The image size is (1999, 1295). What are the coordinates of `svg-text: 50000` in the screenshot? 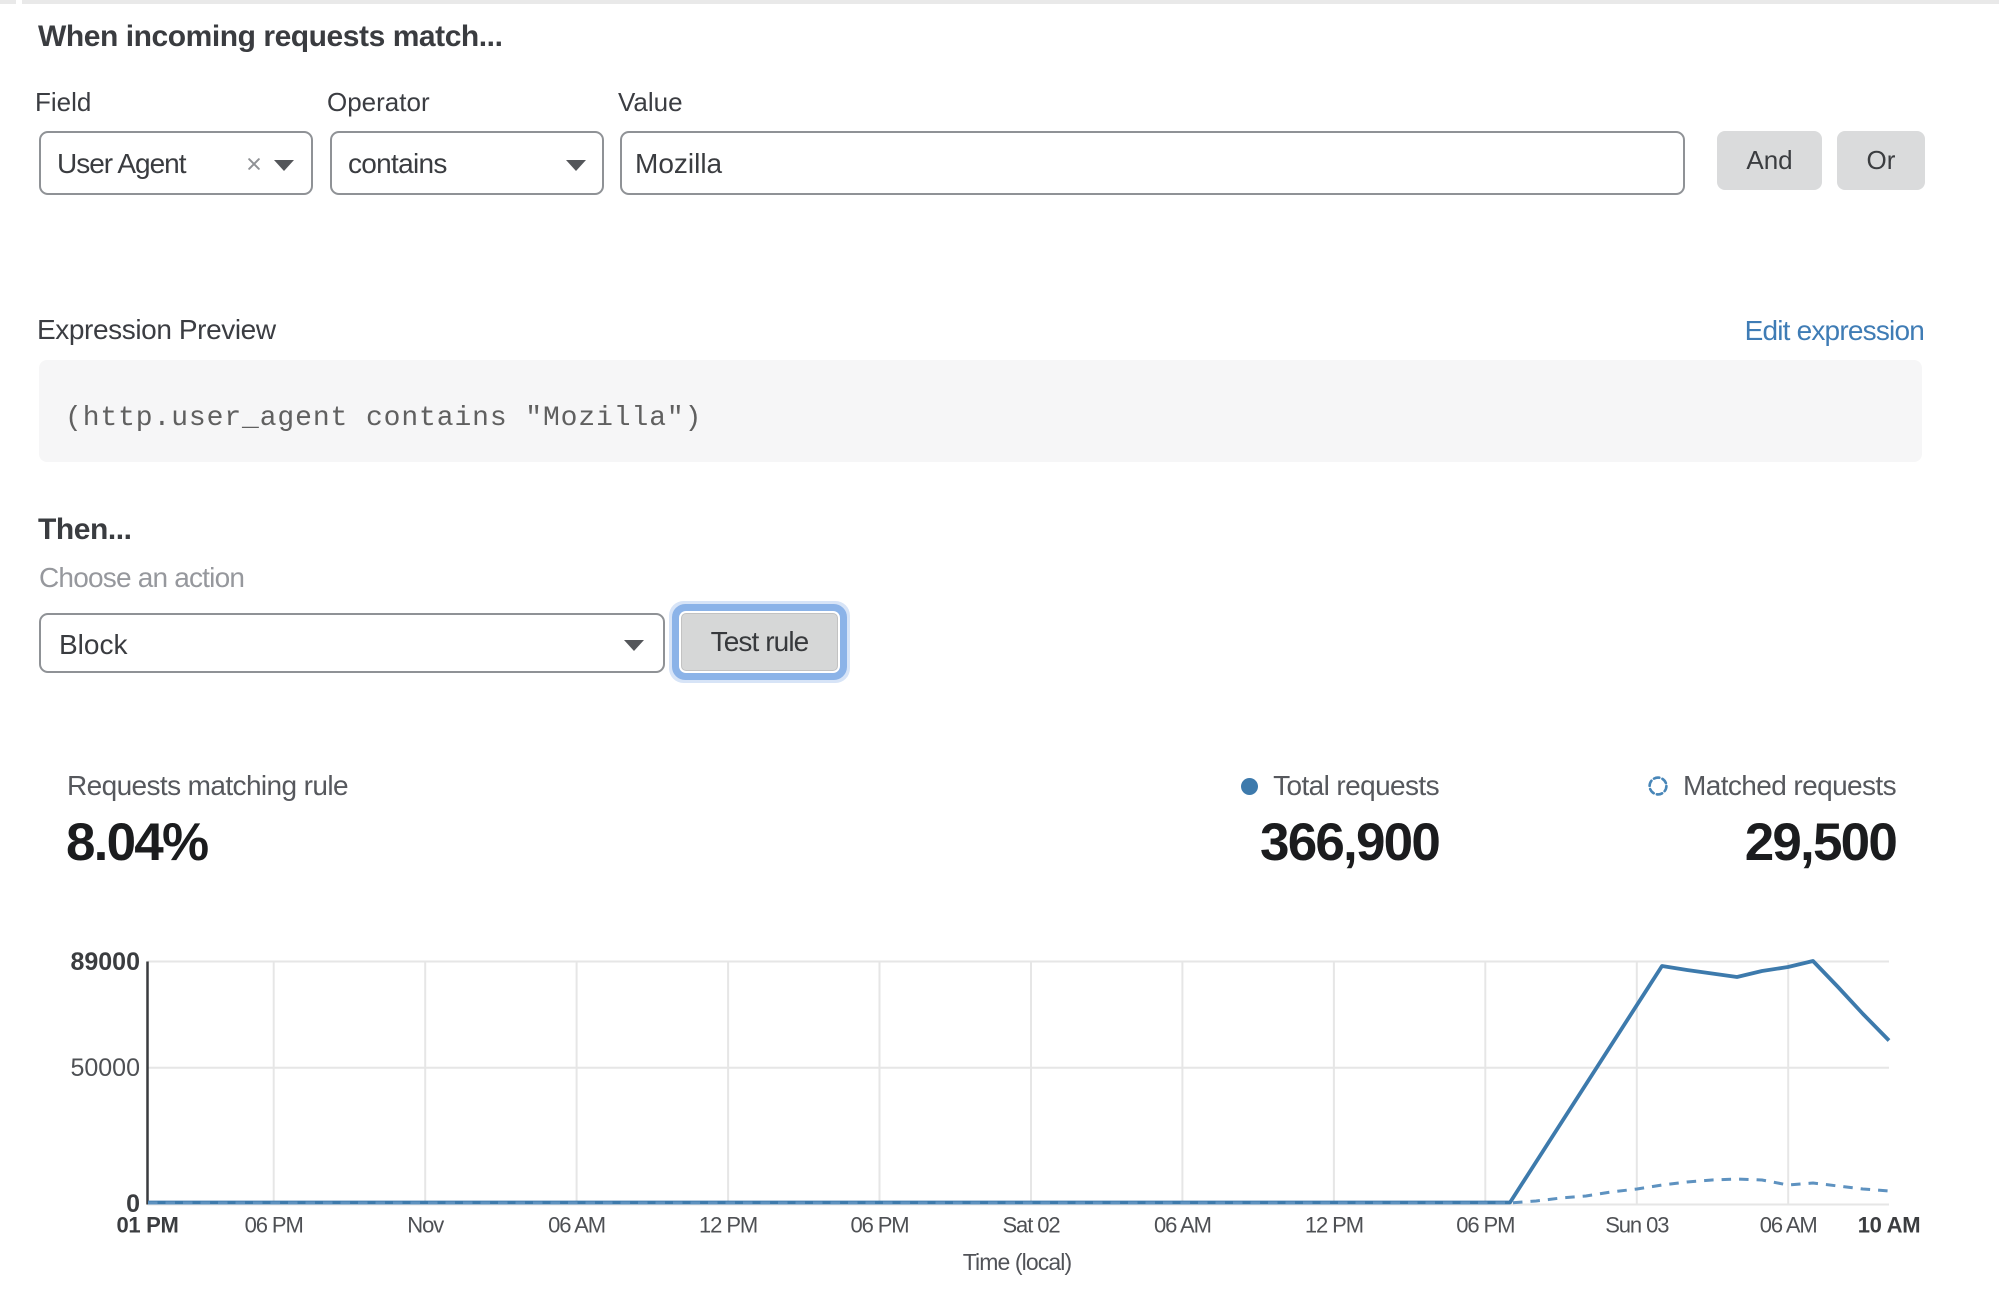 It's located at (105, 1068).